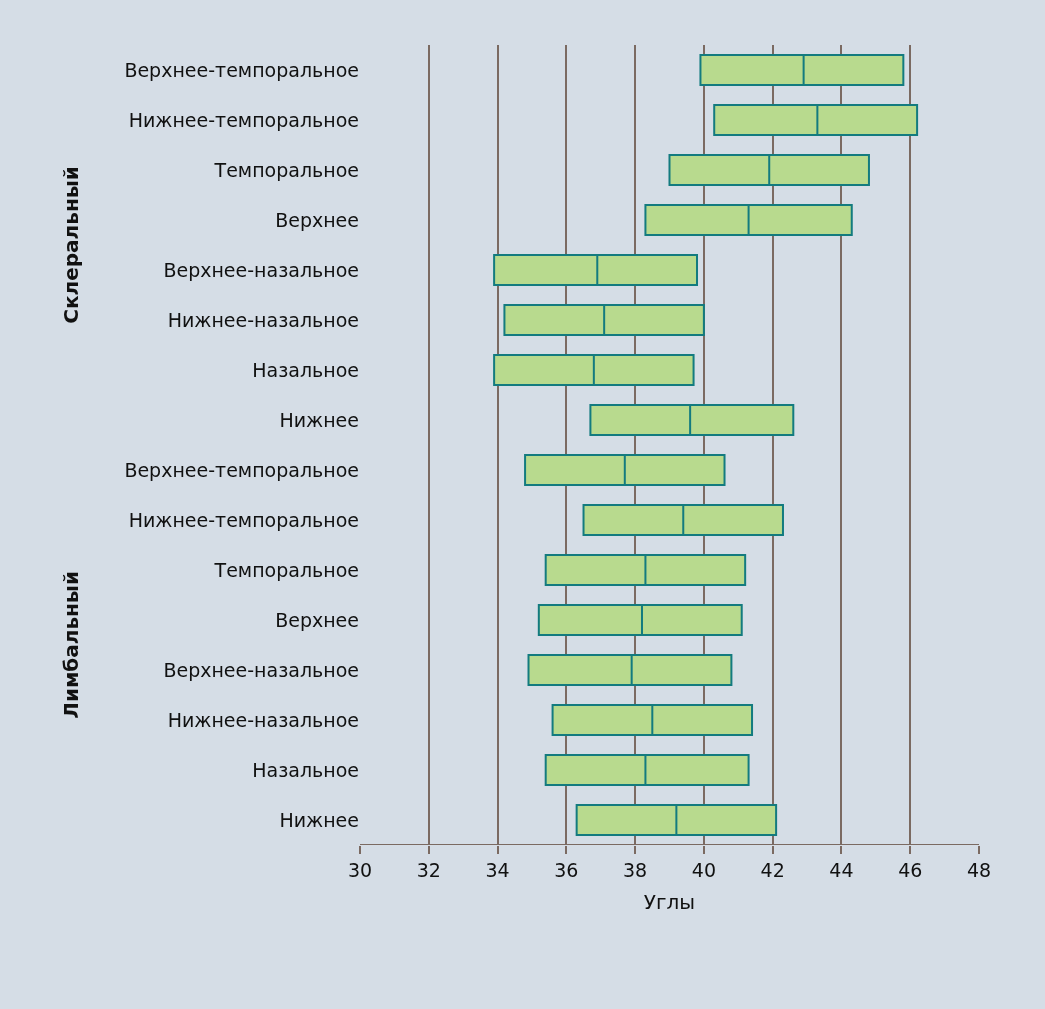  I want to click on x-axis-title: Углы, so click(669, 902).